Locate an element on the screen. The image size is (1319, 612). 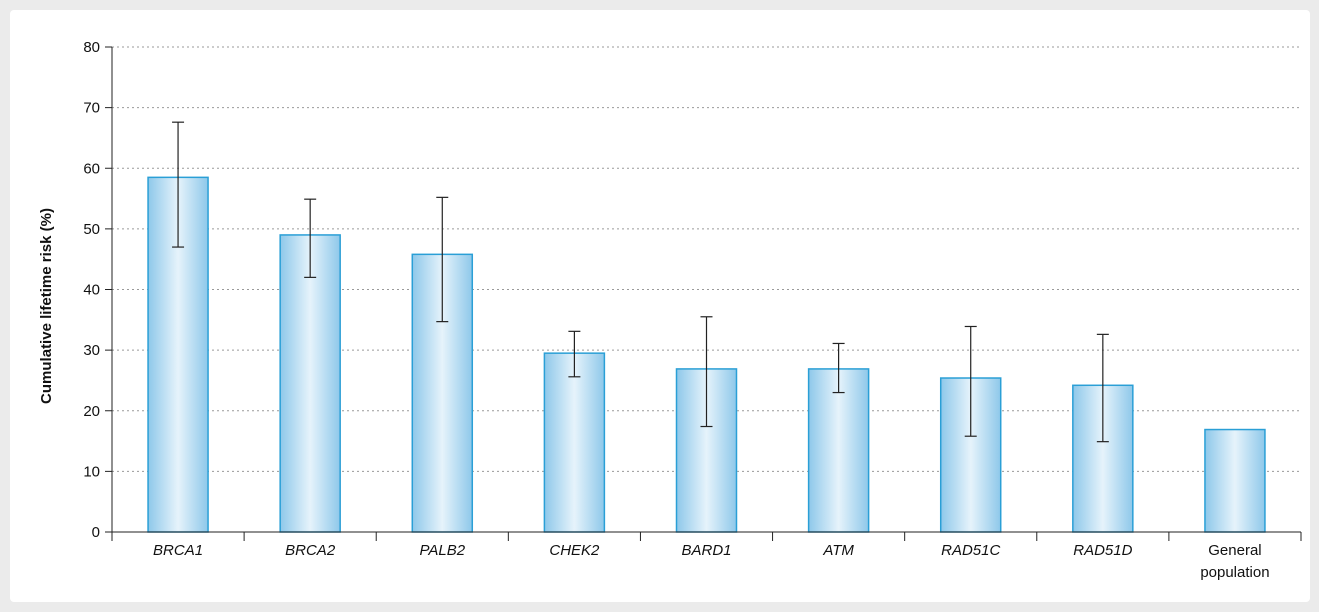
x-tick-label: BRCA1 is located at coordinates (178, 550).